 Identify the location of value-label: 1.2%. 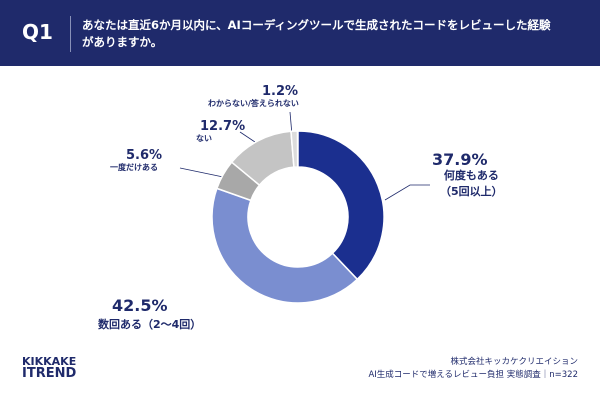
(280, 91).